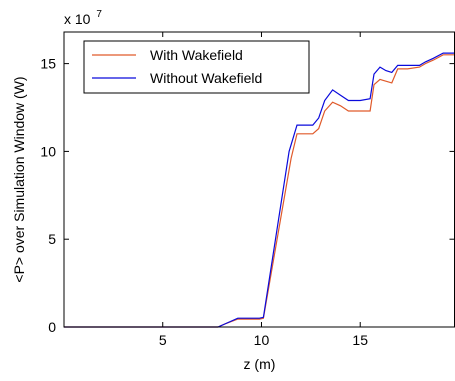 The image size is (455, 381). What do you see at coordinates (48, 64) in the screenshot?
I see `y-tick-label: 15` at bounding box center [48, 64].